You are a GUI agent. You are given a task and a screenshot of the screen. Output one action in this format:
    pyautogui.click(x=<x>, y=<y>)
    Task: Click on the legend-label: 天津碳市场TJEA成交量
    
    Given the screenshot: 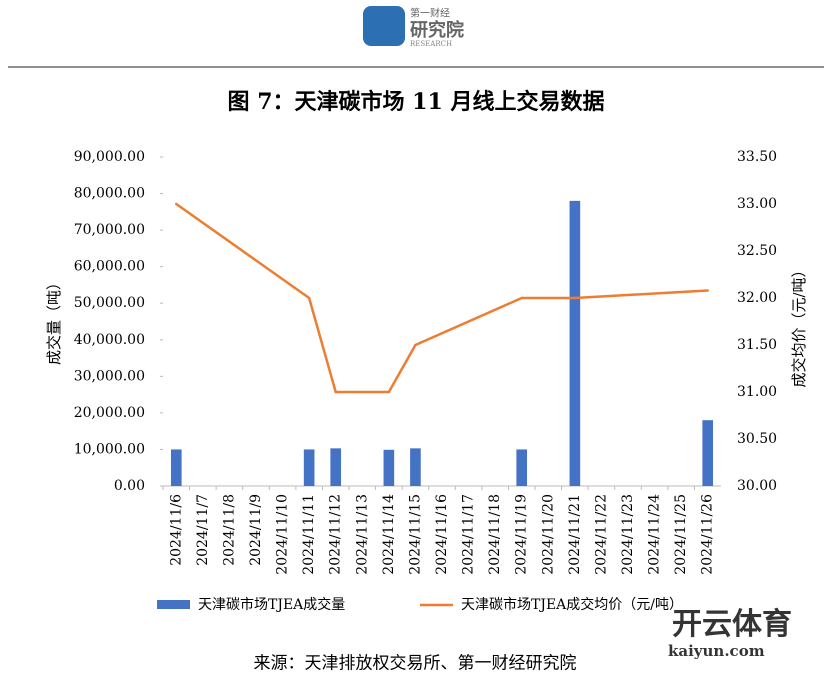 What is the action you would take?
    pyautogui.click(x=271, y=604)
    